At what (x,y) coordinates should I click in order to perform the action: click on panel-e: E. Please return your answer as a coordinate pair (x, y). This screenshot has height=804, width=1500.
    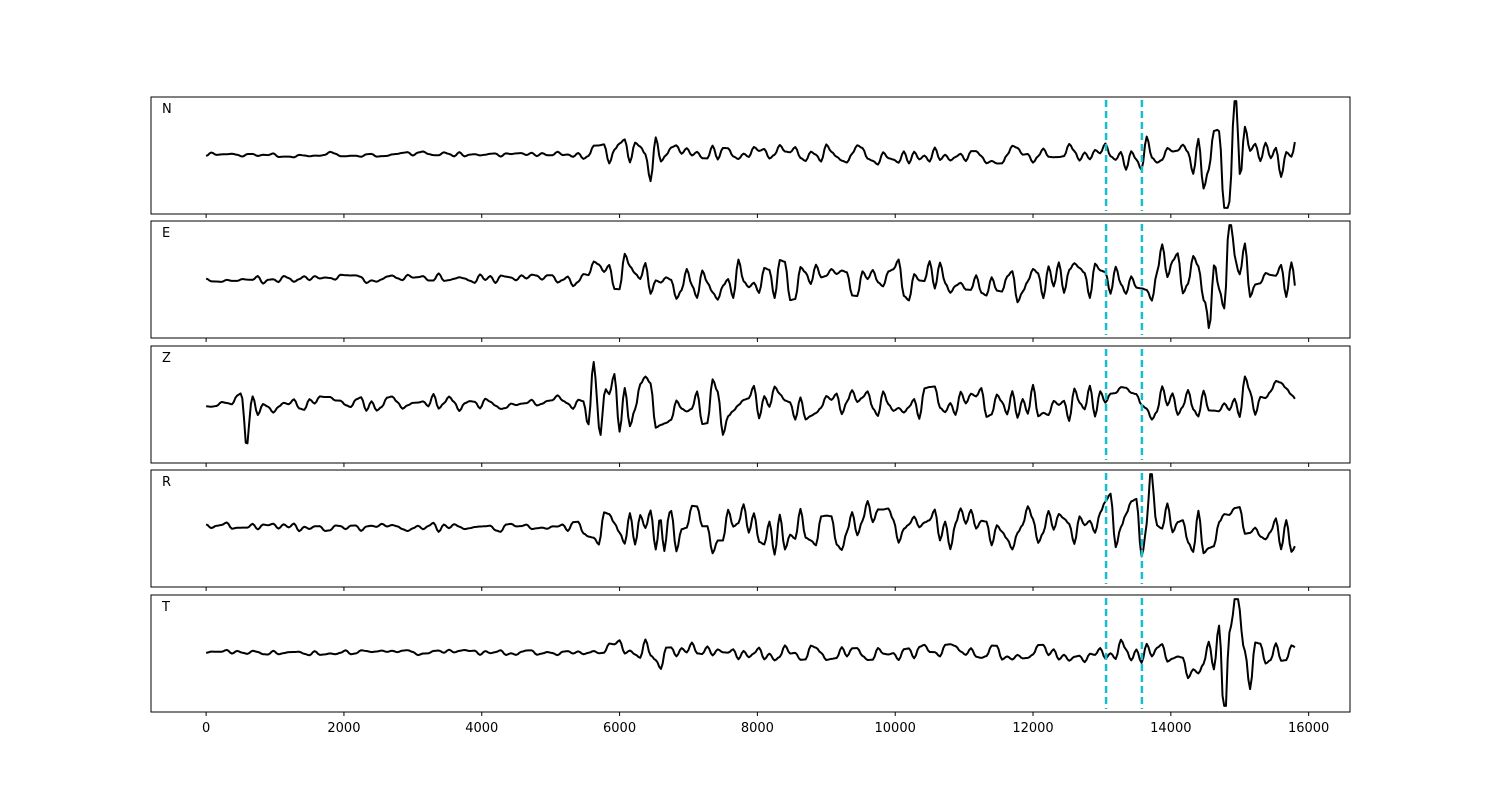
    Looking at the image, I should click on (750, 281).